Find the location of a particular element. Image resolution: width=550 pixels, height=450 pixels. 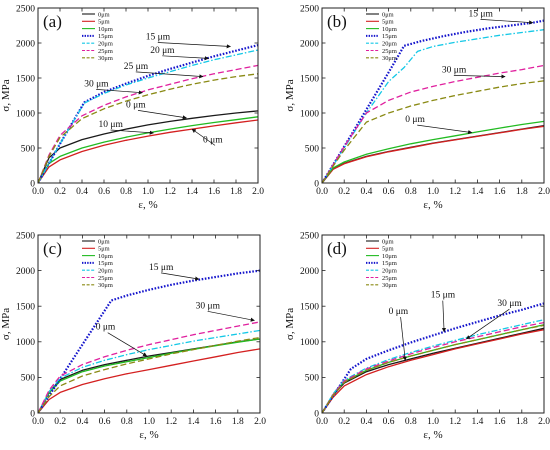

series-line-0μm is located at coordinates (433, 370).